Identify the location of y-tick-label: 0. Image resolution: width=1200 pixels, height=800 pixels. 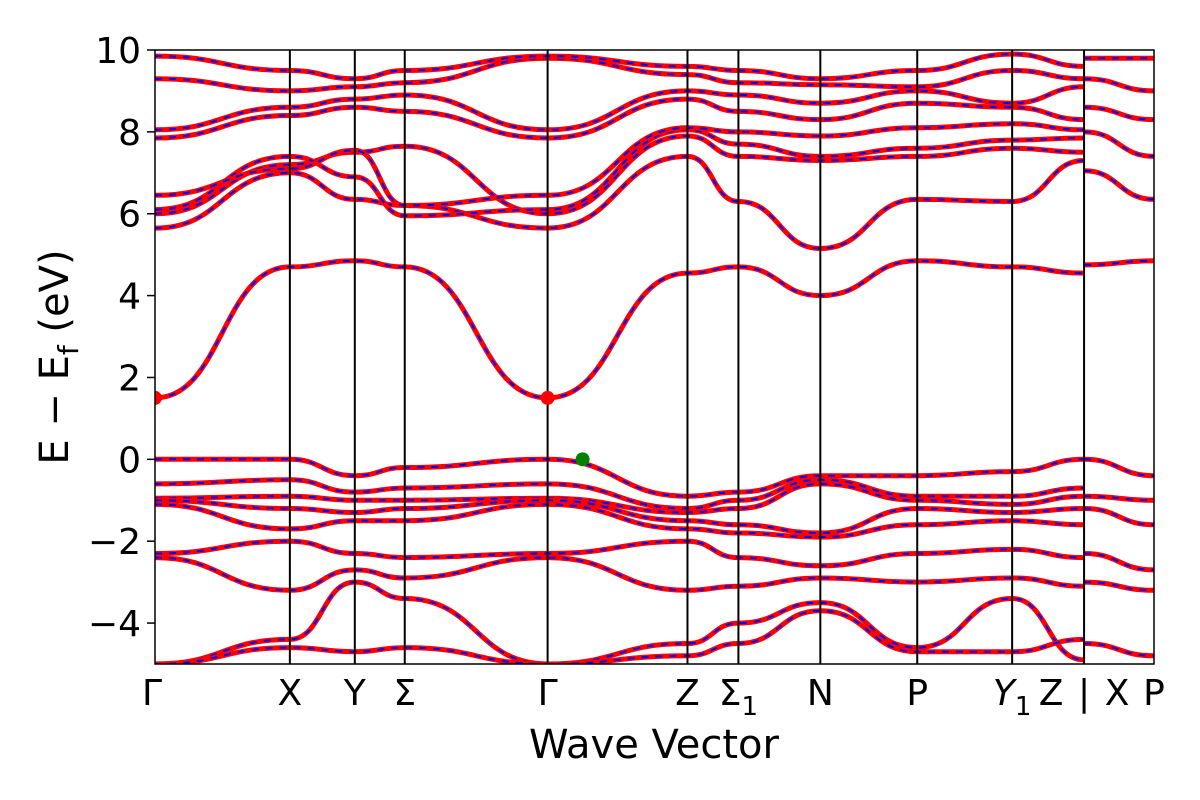
(129, 460).